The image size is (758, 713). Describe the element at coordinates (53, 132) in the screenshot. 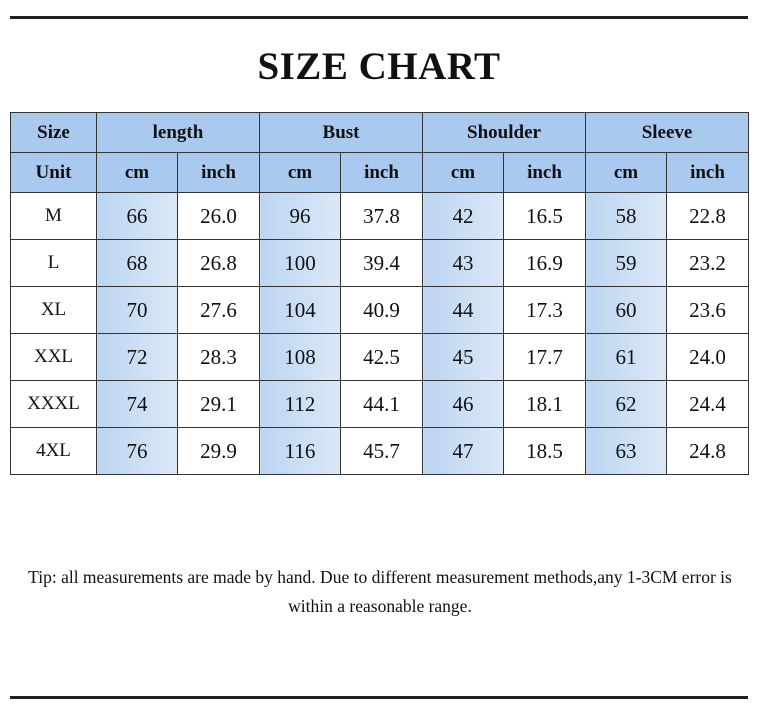

I see `header-cell: Size` at that location.